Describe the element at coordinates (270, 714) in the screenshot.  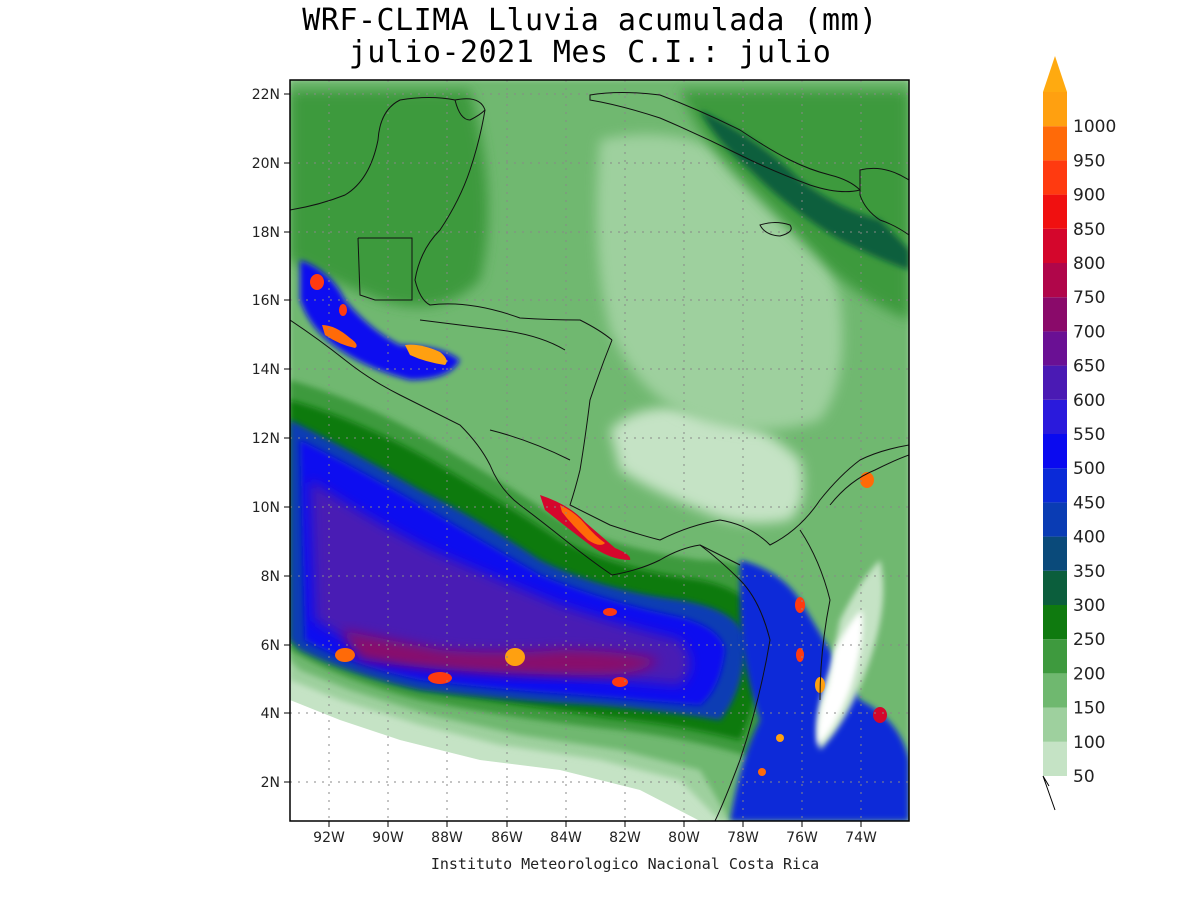
I see `lat-label: 4N` at that location.